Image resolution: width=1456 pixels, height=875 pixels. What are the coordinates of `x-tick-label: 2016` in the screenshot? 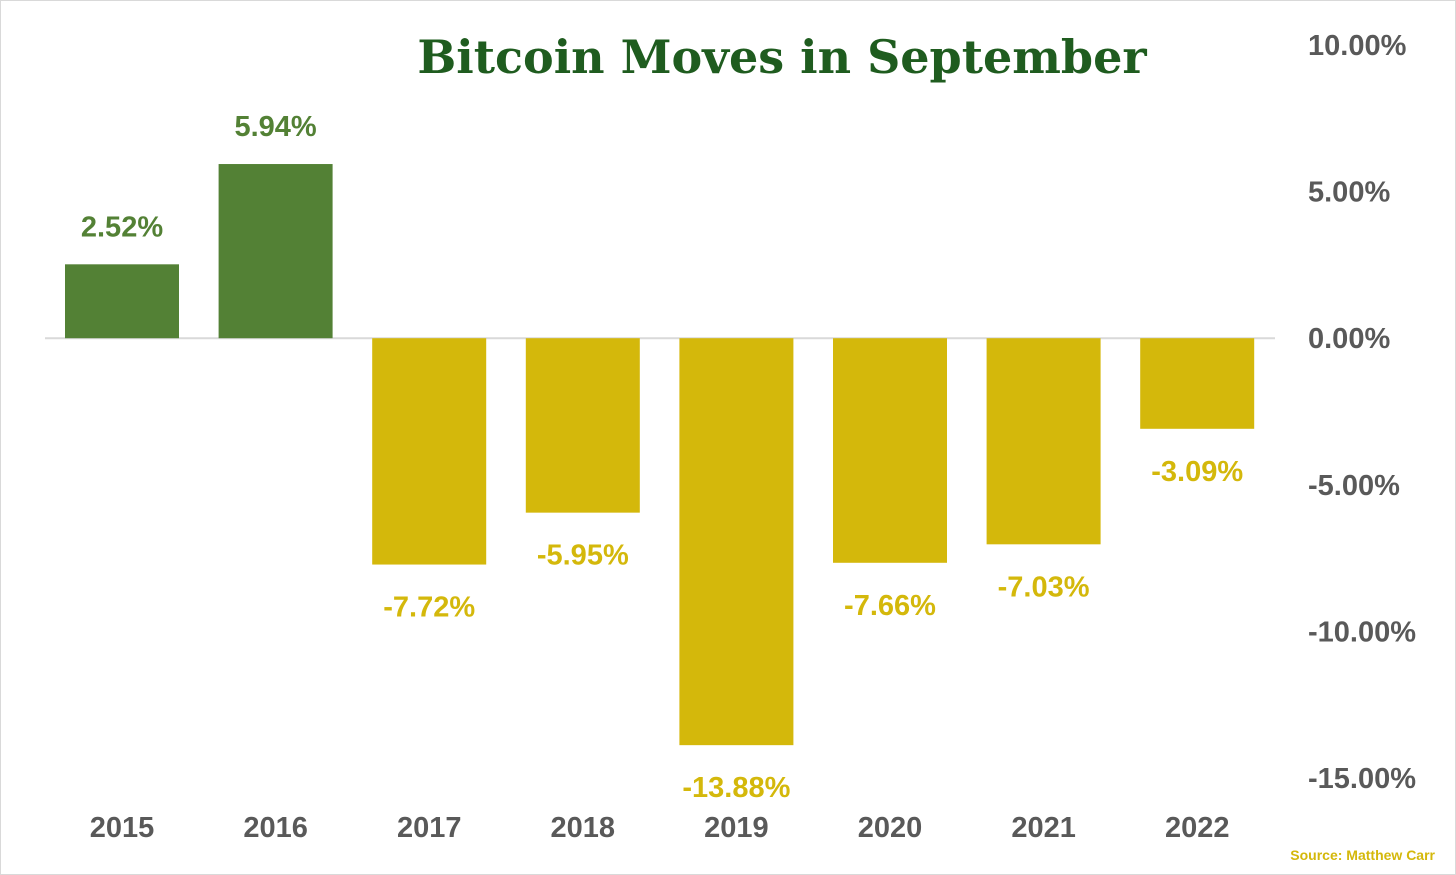 It's located at (275, 828).